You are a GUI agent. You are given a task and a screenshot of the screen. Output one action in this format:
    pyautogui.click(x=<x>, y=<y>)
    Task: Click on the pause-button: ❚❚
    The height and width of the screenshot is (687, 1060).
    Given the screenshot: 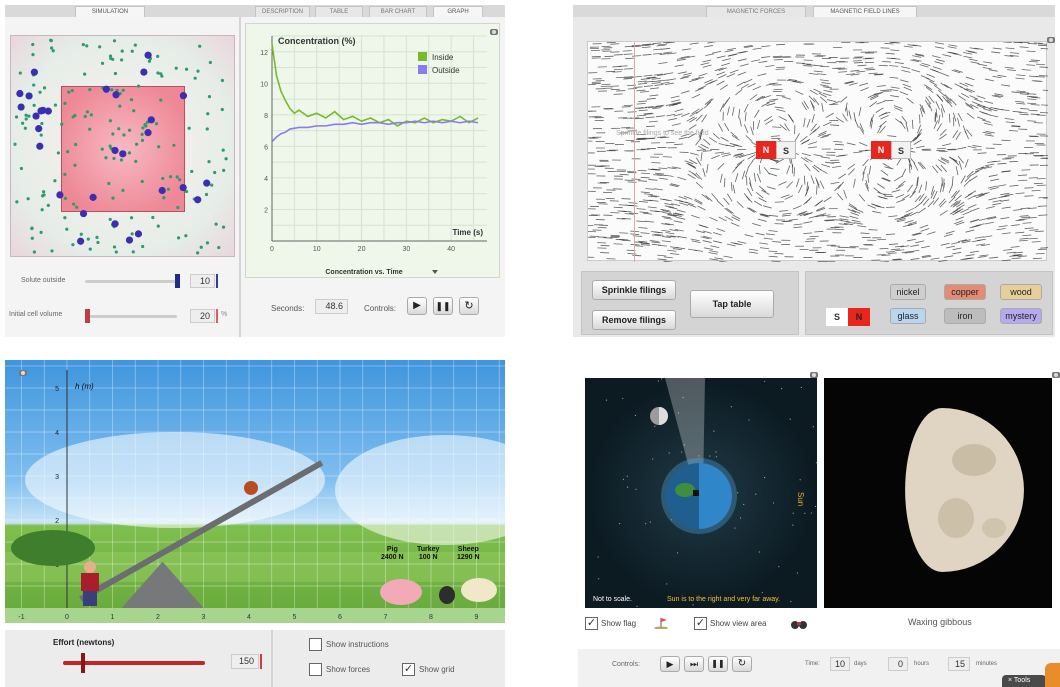 What is the action you would take?
    pyautogui.click(x=443, y=306)
    